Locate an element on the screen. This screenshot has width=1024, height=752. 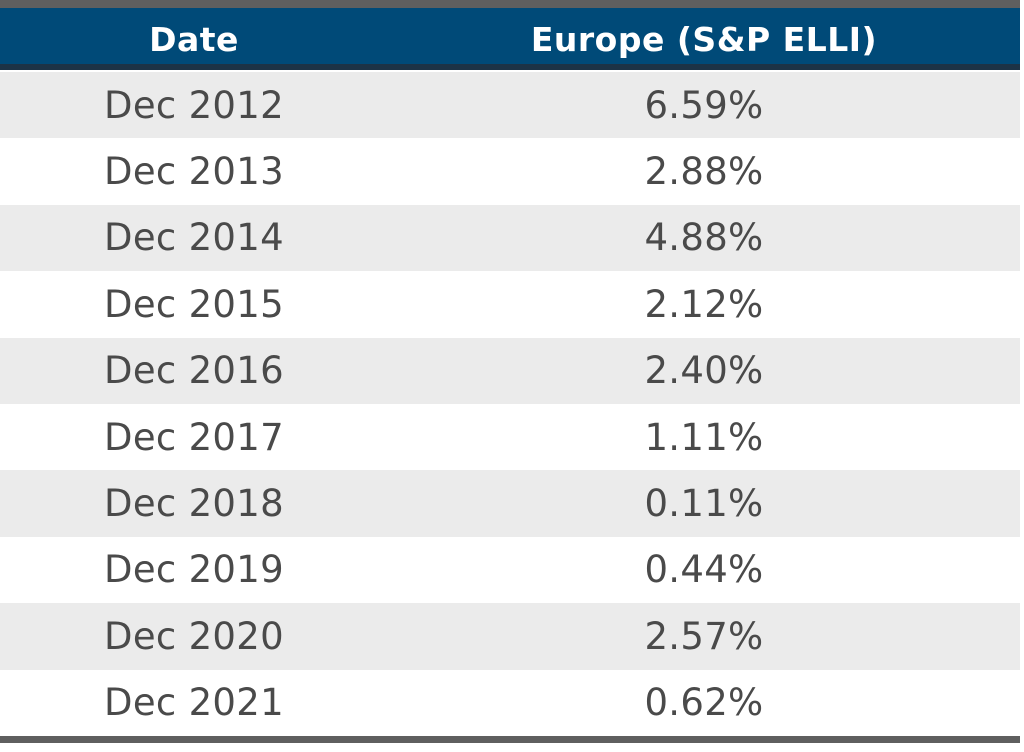
cell-date: Dec 2018 is located at coordinates (194, 504).